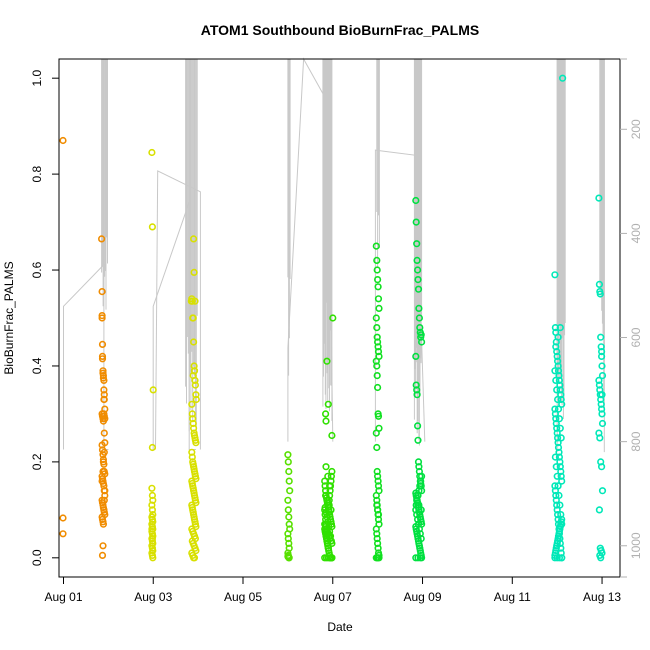 The width and height of the screenshot is (650, 650). What do you see at coordinates (340, 30) in the screenshot?
I see `chart-title: ATOM1 Southbound BioBurnFrac_PALMS` at bounding box center [340, 30].